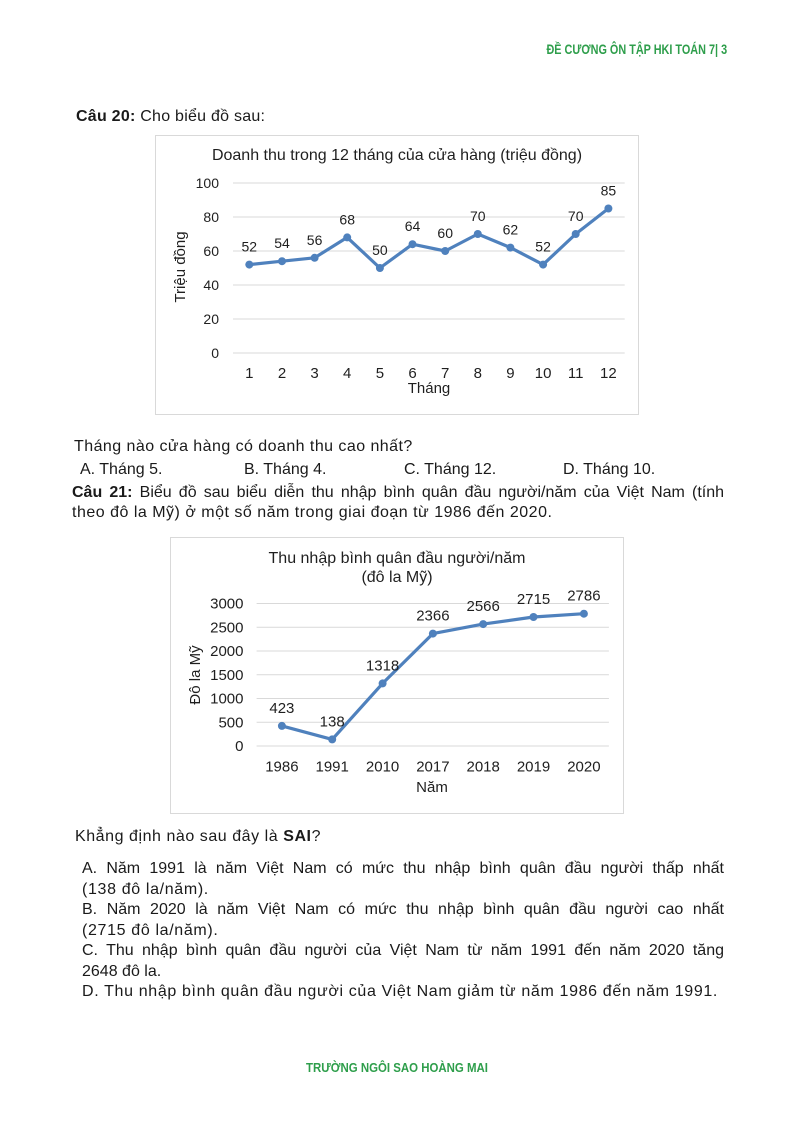  I want to click on svg-text: 1991, so click(332, 767).